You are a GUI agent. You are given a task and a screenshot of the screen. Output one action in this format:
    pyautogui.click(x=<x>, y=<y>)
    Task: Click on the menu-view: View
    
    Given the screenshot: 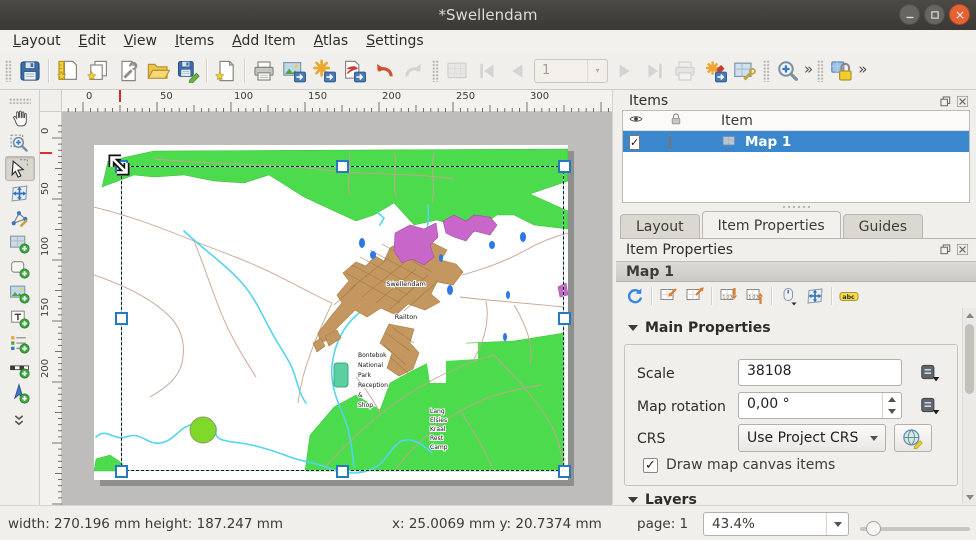 What is the action you would take?
    pyautogui.click(x=140, y=41)
    